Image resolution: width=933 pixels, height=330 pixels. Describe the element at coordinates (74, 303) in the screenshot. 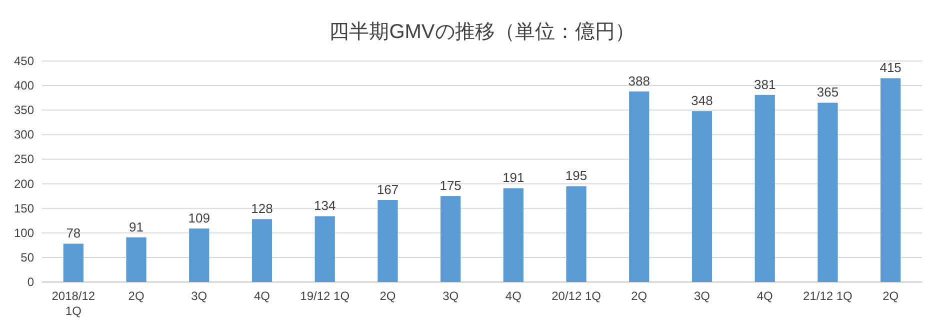

I see `x-tick-label: 2018/12 1Q` at that location.